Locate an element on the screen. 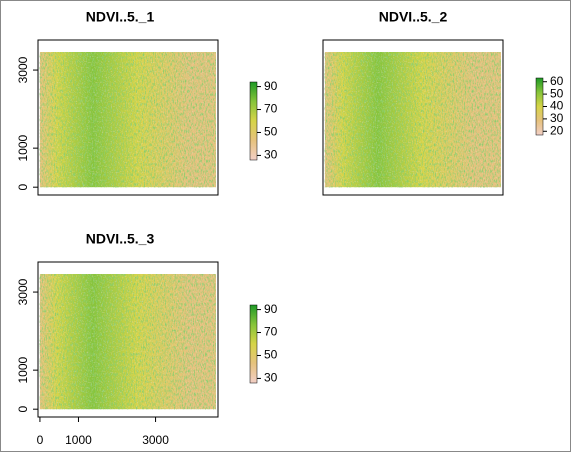 This screenshot has width=571, height=452. legend-label: 40 is located at coordinates (557, 106).